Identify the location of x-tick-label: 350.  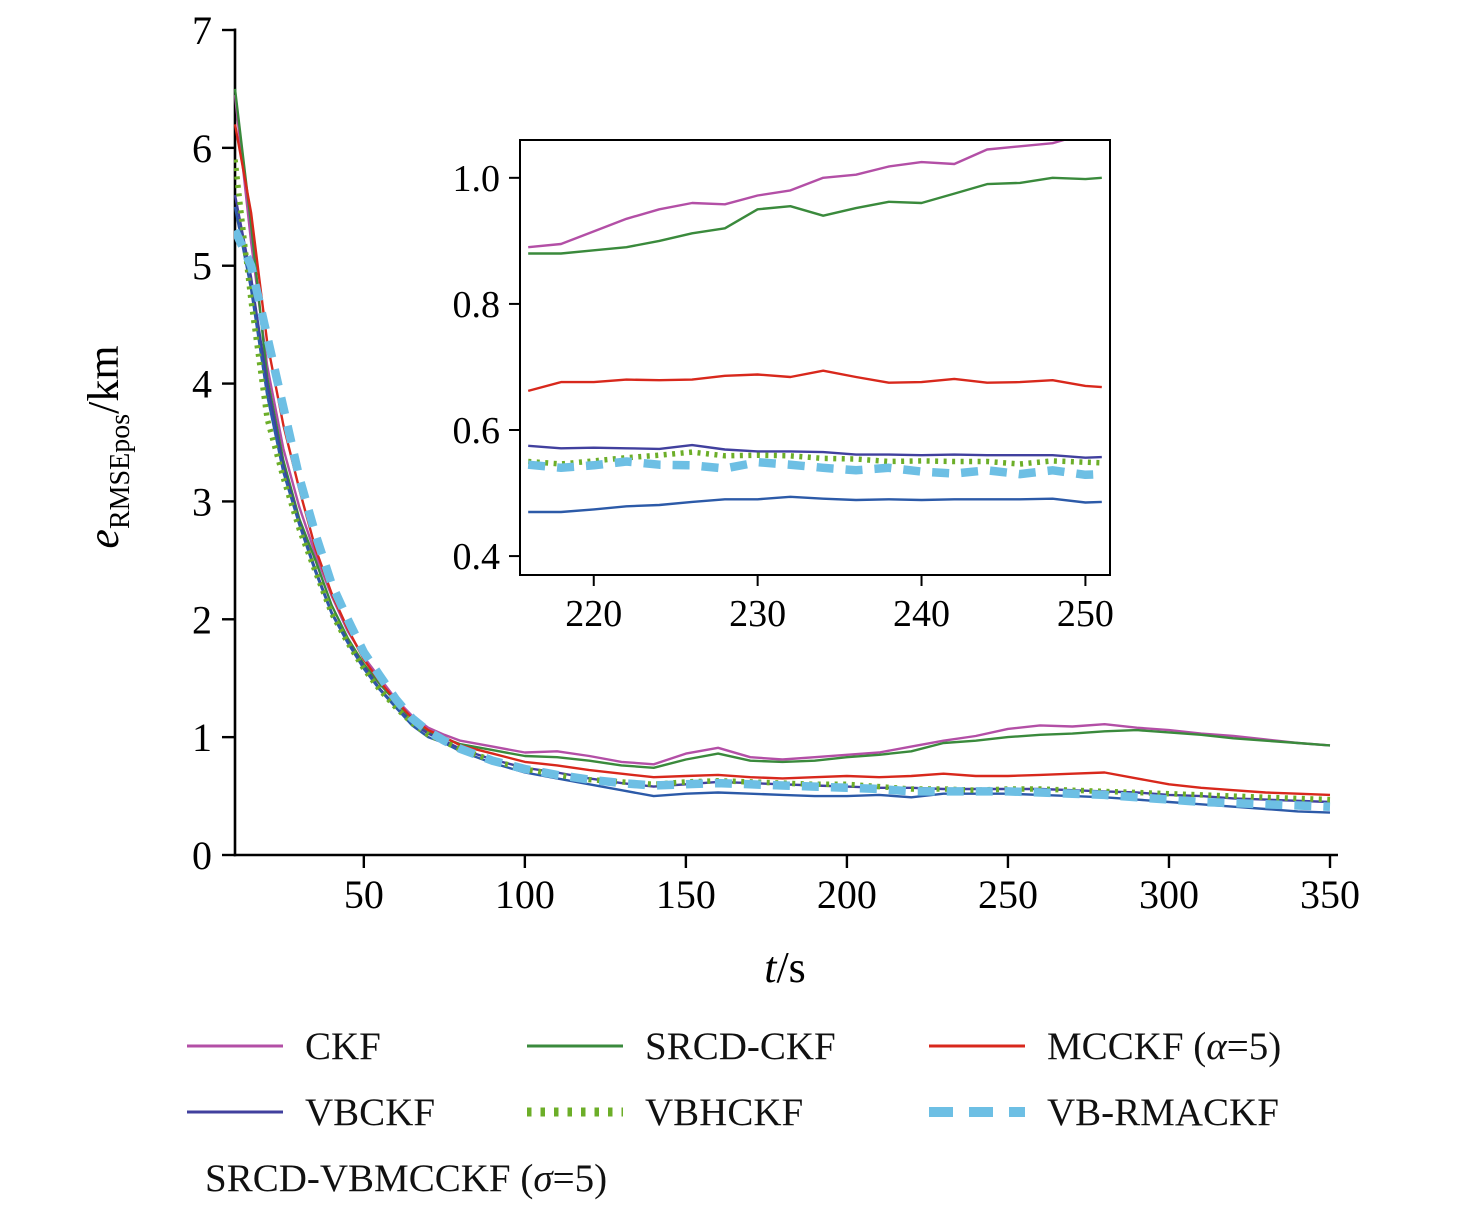
(1330, 894).